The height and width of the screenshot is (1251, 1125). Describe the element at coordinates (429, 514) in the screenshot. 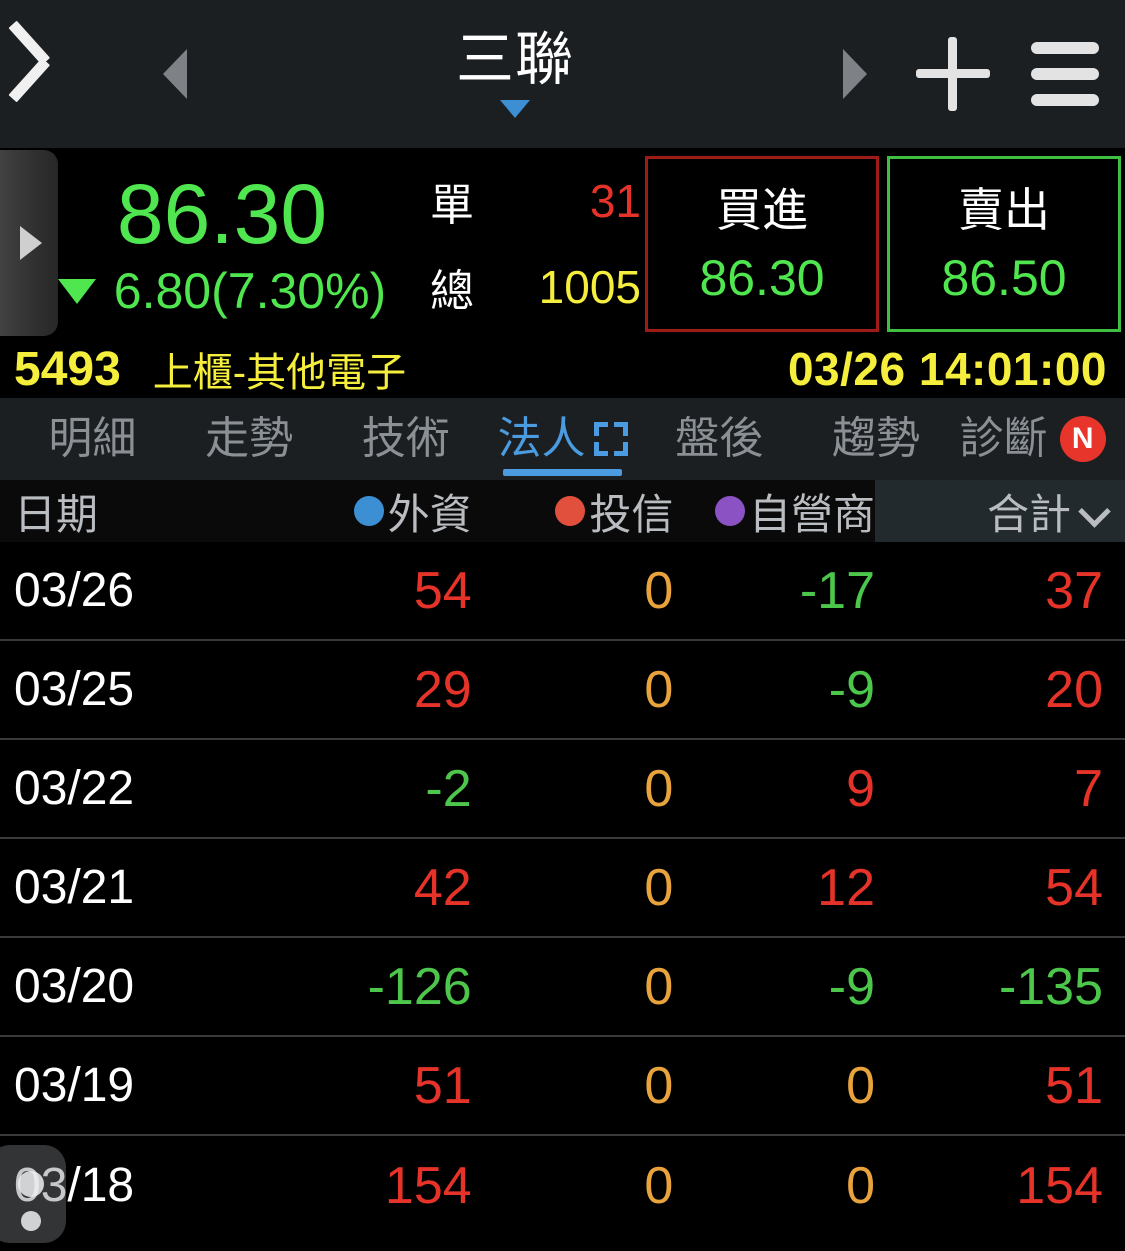

I see `column-header-label: 外資` at that location.